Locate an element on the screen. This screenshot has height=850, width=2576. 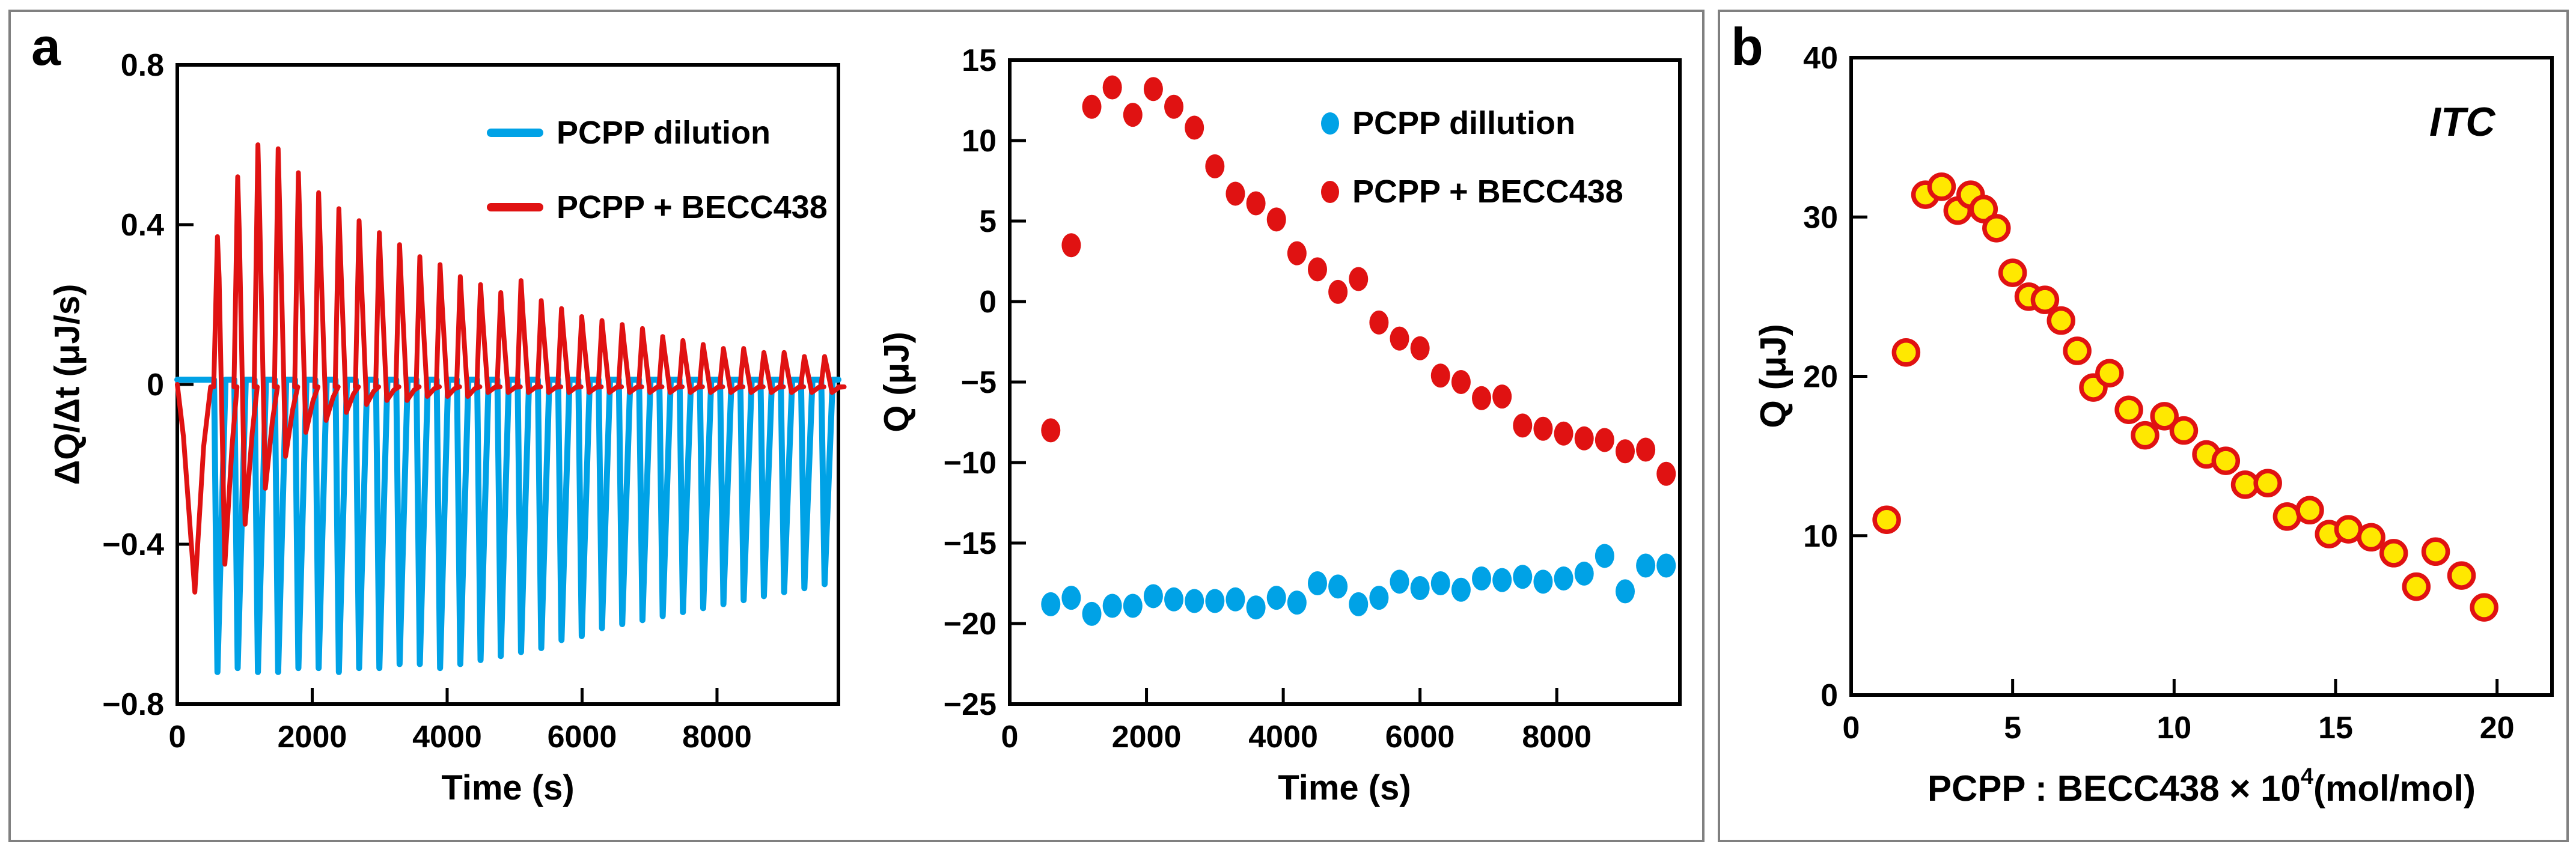
itc-binding-isotherm-y-tick-label: 30 is located at coordinates (1820, 217).